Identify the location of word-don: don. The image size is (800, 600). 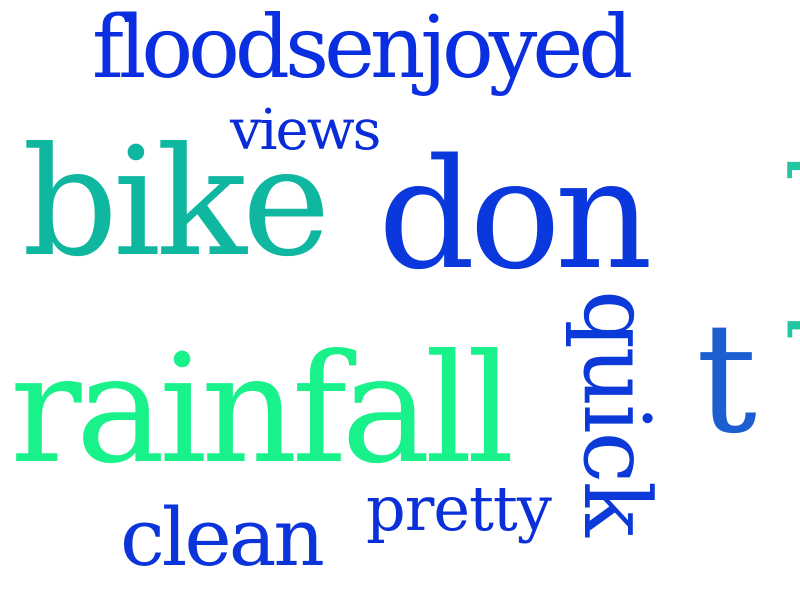
(515, 214).